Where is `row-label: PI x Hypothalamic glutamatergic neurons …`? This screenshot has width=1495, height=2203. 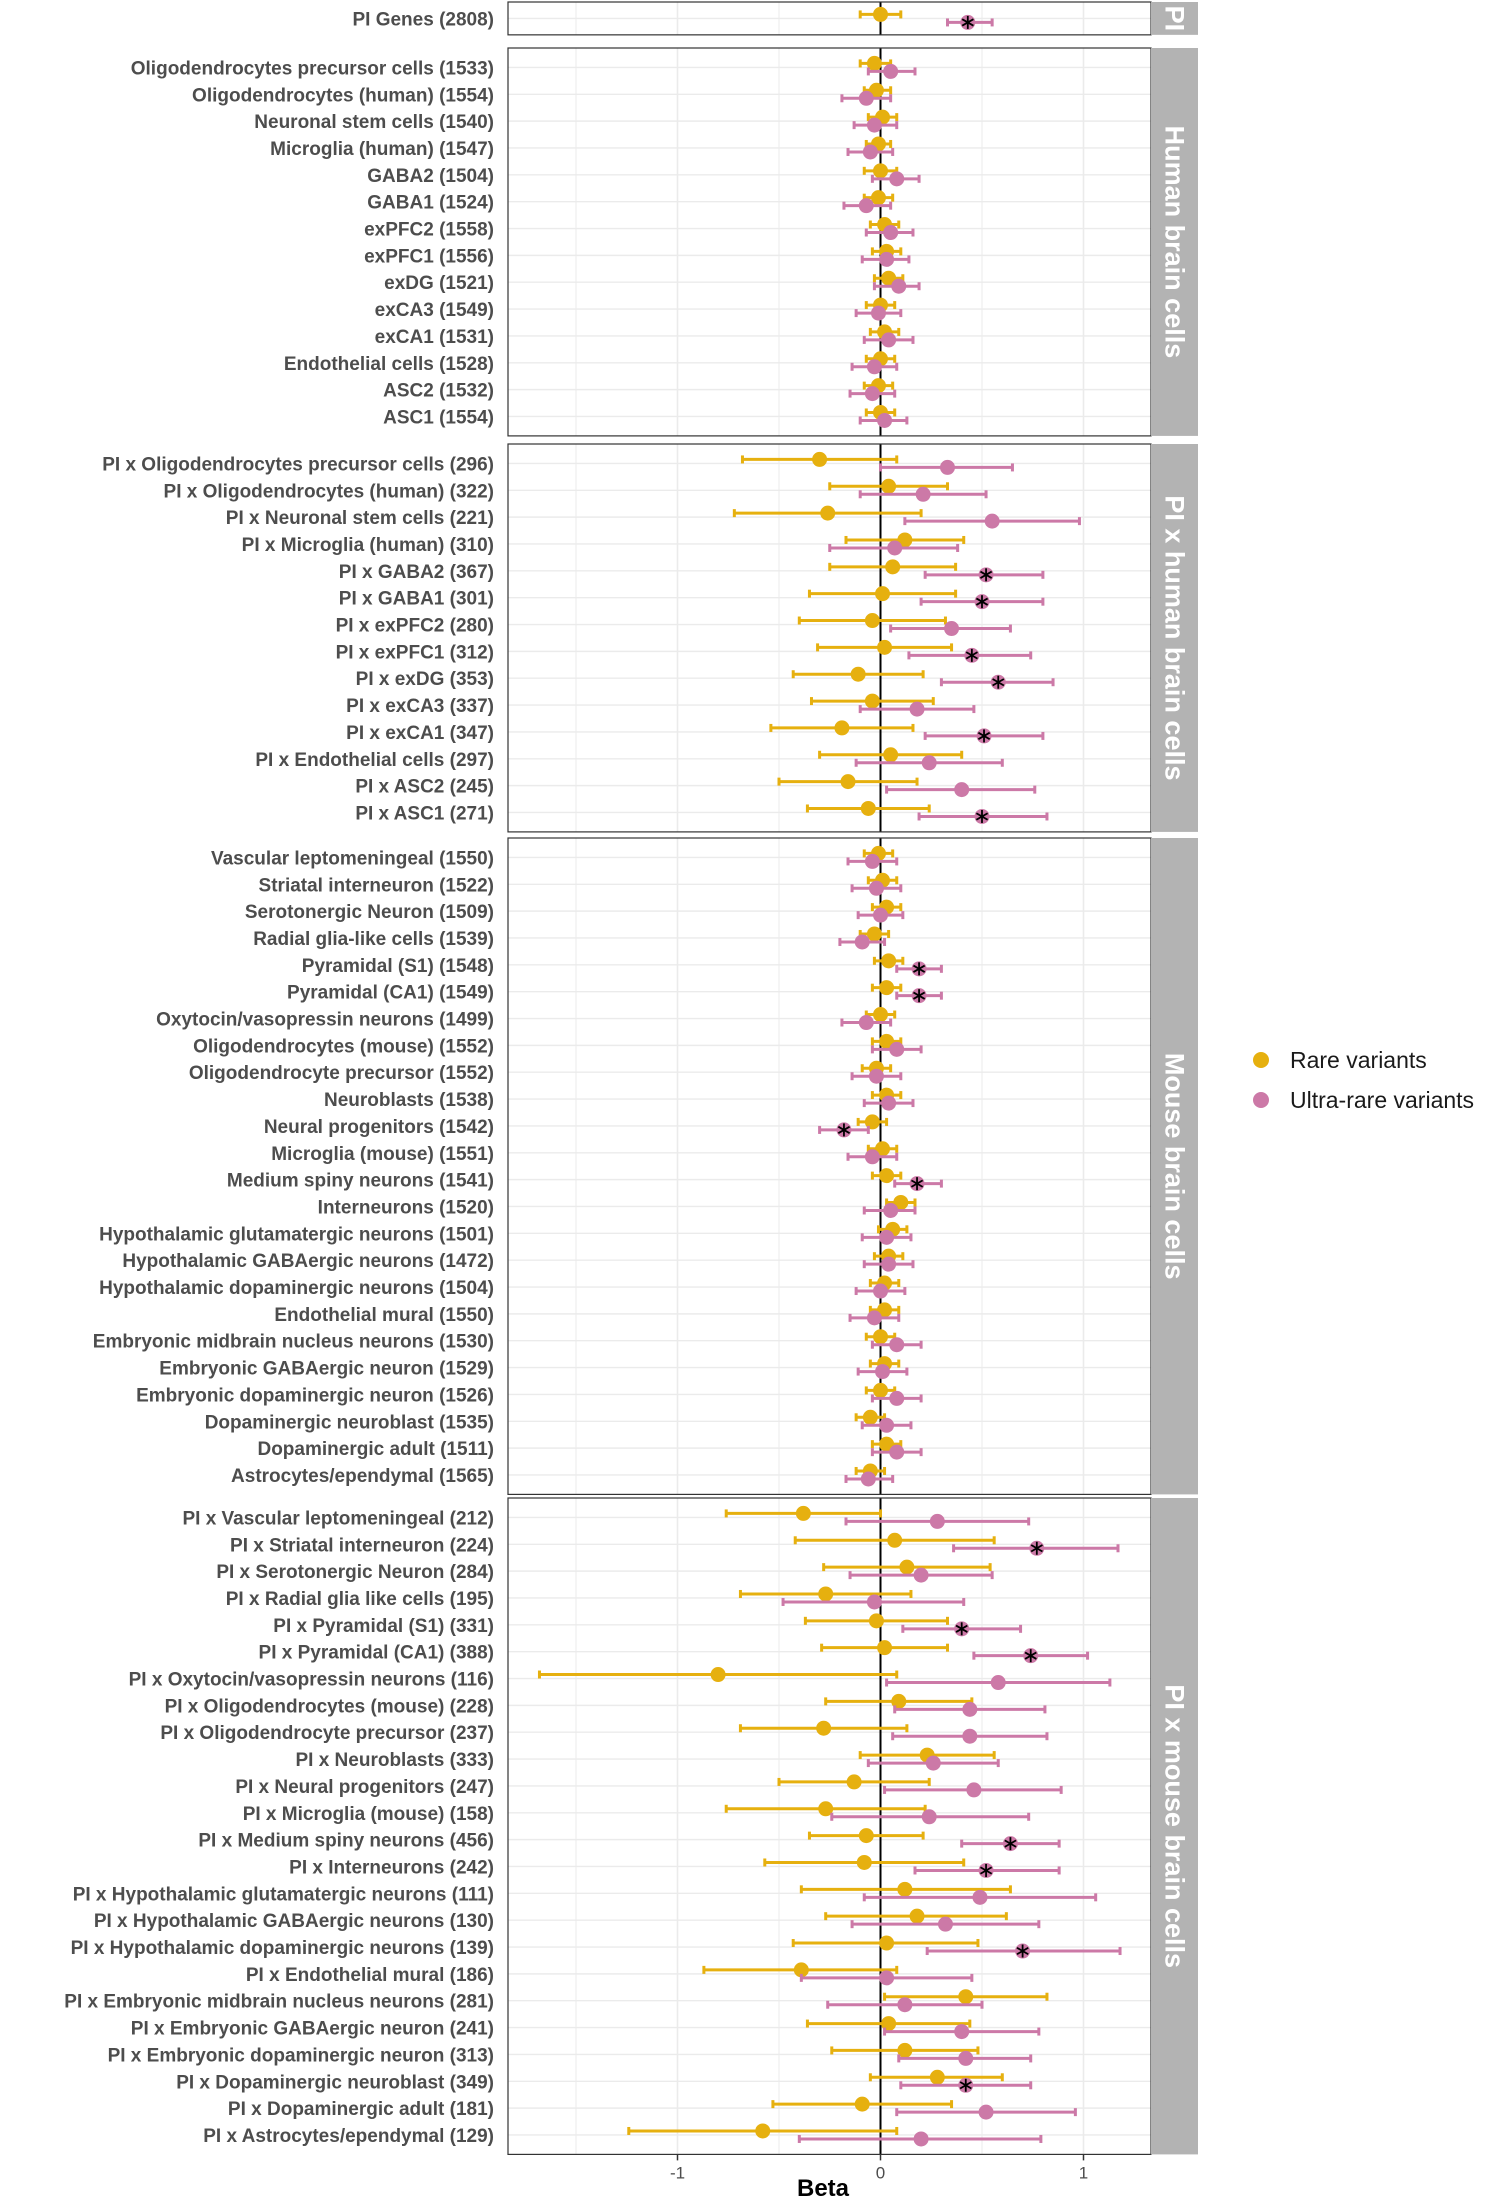 row-label: PI x Hypothalamic glutamatergic neurons … is located at coordinates (283, 1894).